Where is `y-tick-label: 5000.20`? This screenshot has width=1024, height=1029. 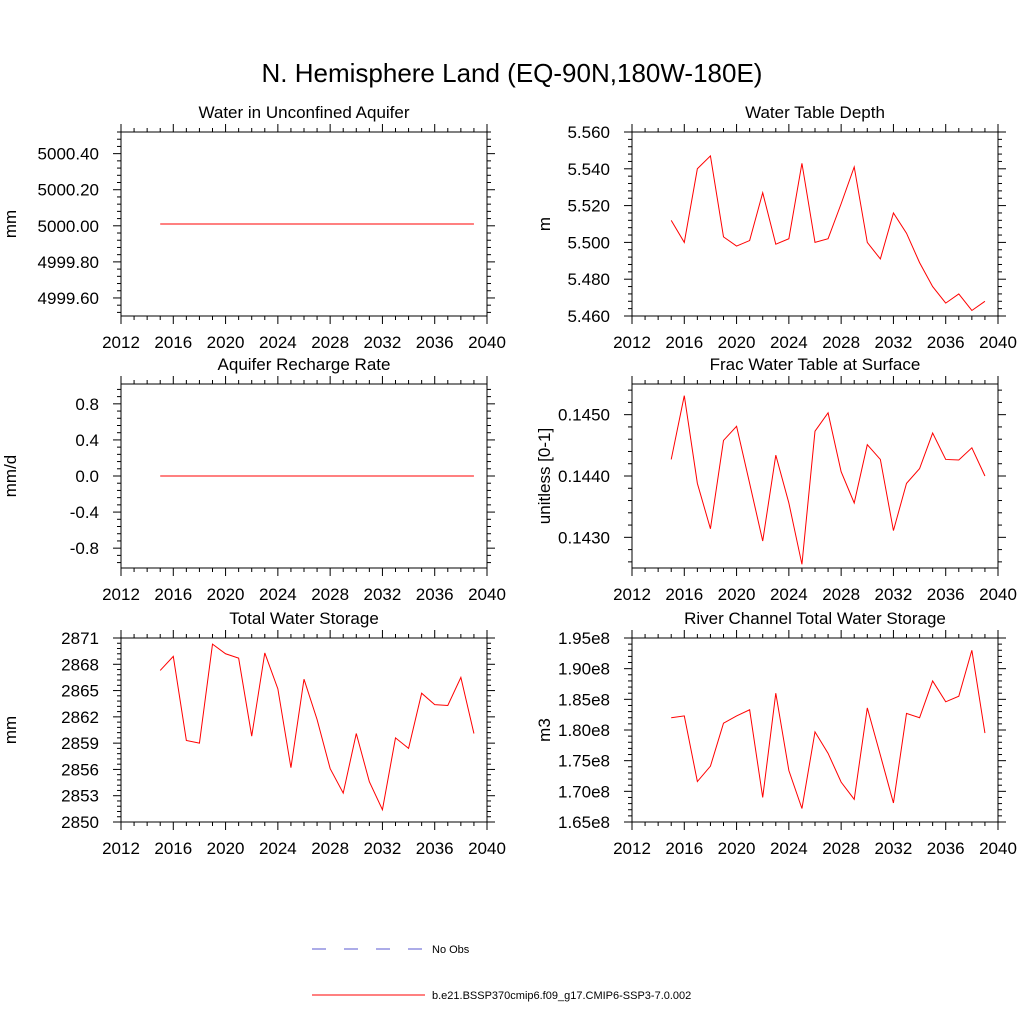
y-tick-label: 5000.20 is located at coordinates (68, 190).